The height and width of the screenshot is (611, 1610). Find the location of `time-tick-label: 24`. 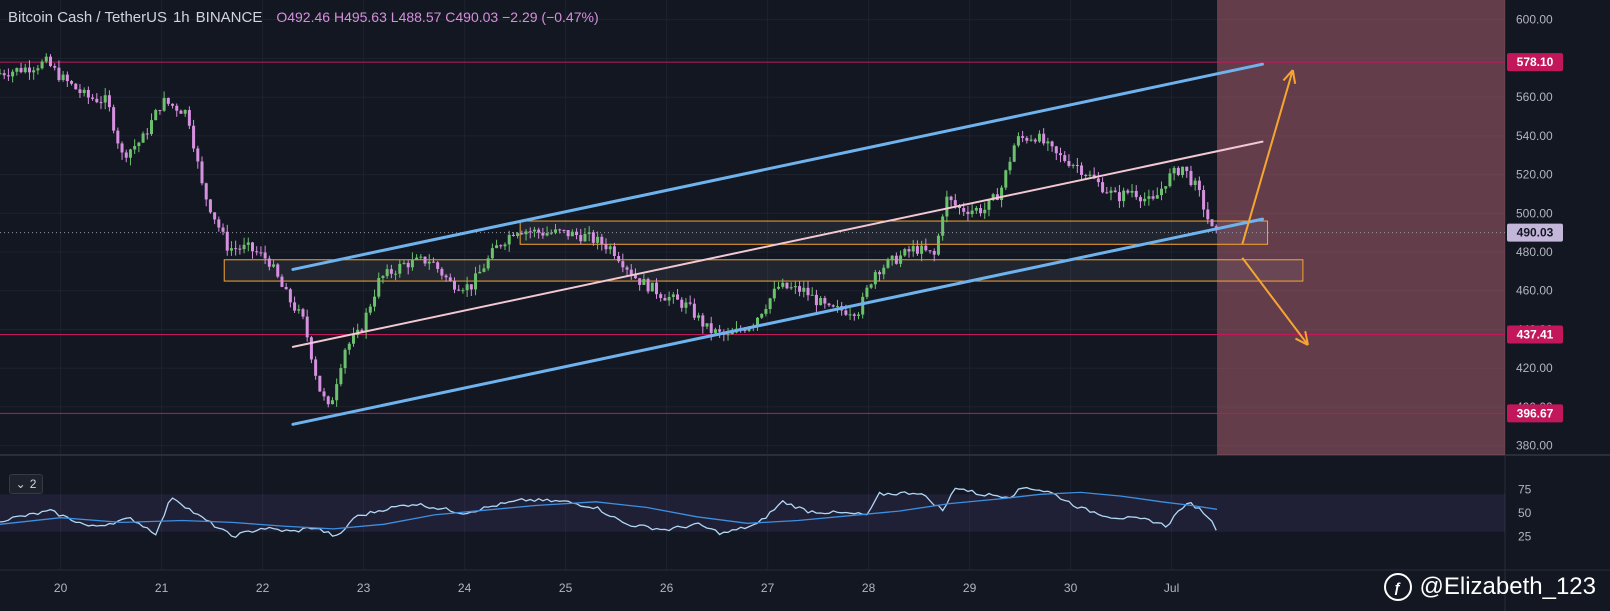

time-tick-label: 24 is located at coordinates (465, 588).